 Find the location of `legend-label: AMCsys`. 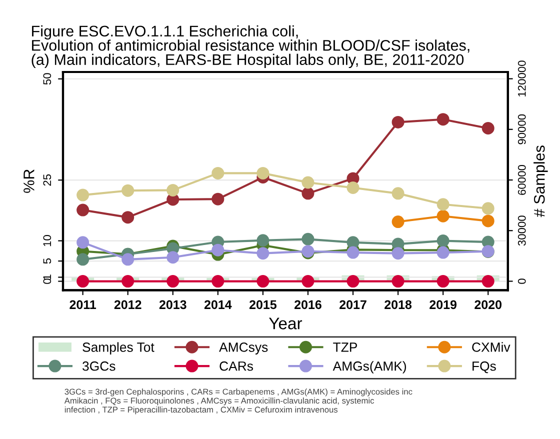

legend-label: AMCsys is located at coordinates (243, 348).